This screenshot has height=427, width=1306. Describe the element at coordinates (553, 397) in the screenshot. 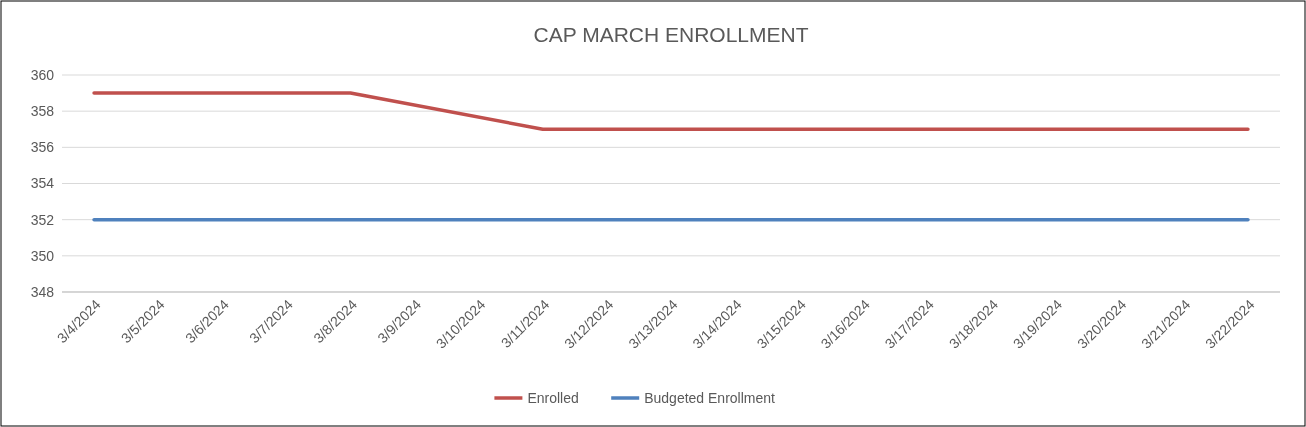

I see `legend-label: Enrolled` at that location.